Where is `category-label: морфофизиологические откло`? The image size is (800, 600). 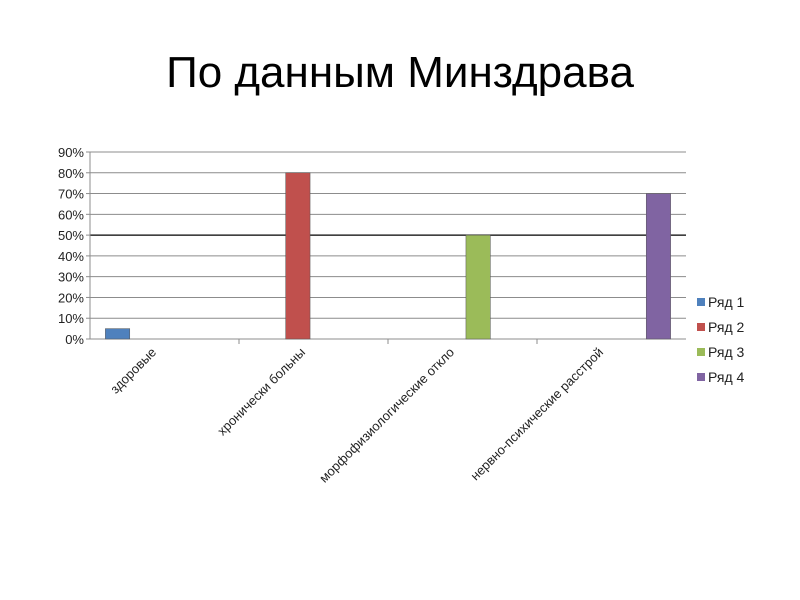 category-label: морфофизиологические откло is located at coordinates (386, 415).